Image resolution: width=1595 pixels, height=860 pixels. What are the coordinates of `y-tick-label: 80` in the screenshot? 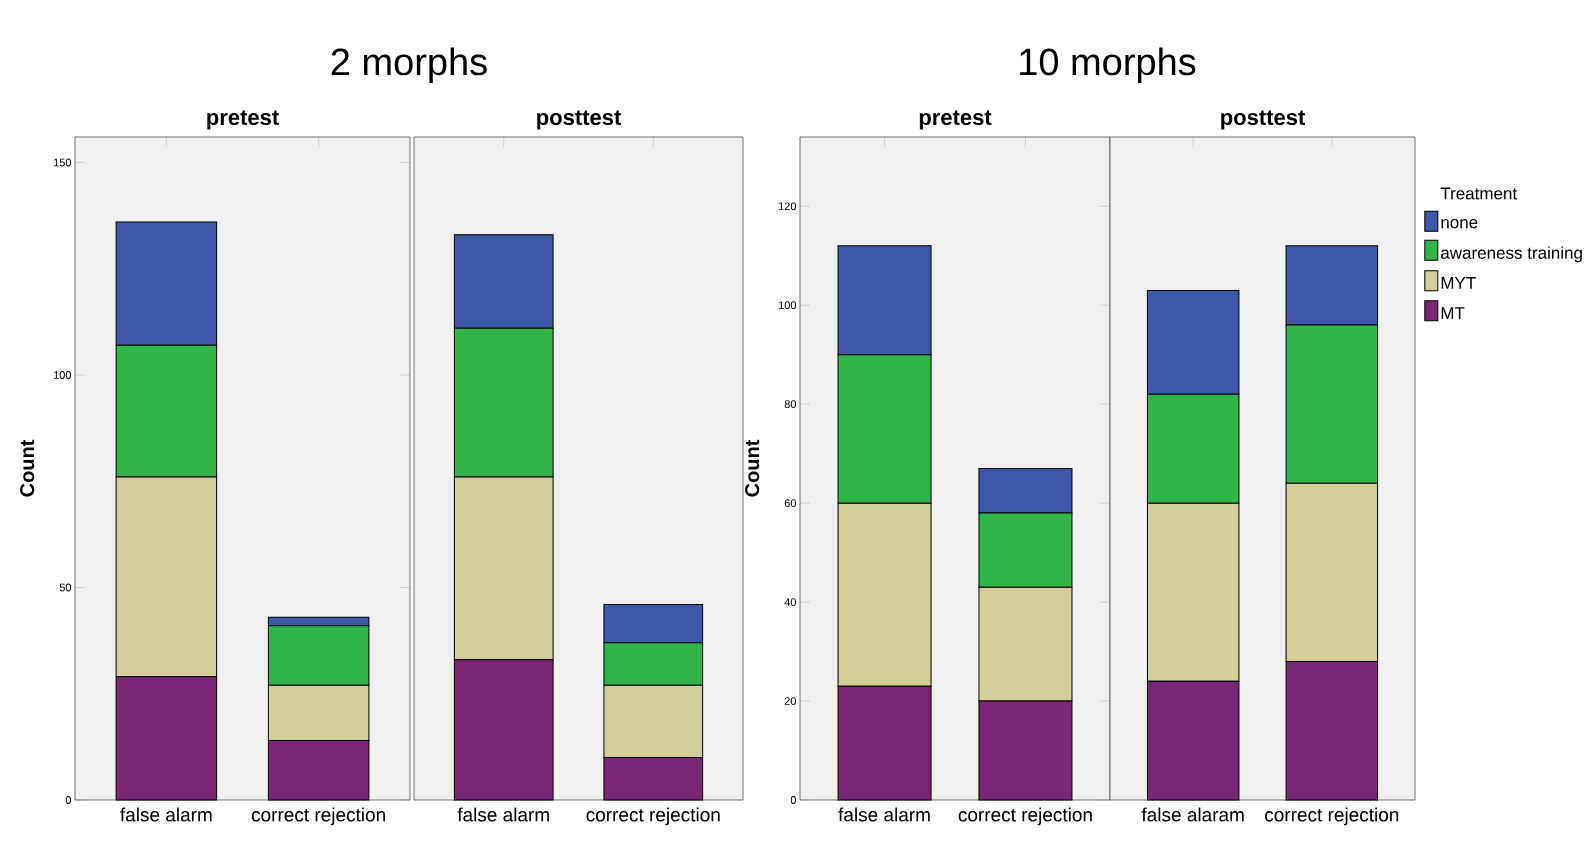 It's located at (790, 404).